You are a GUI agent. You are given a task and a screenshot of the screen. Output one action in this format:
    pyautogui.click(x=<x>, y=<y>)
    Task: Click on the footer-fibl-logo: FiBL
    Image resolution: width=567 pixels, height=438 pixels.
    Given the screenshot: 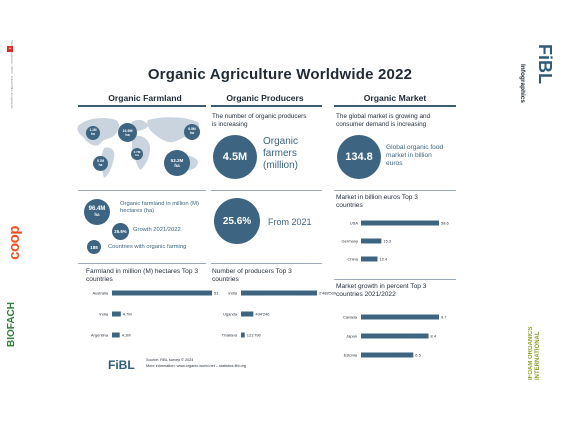 What is the action you would take?
    pyautogui.click(x=121, y=365)
    